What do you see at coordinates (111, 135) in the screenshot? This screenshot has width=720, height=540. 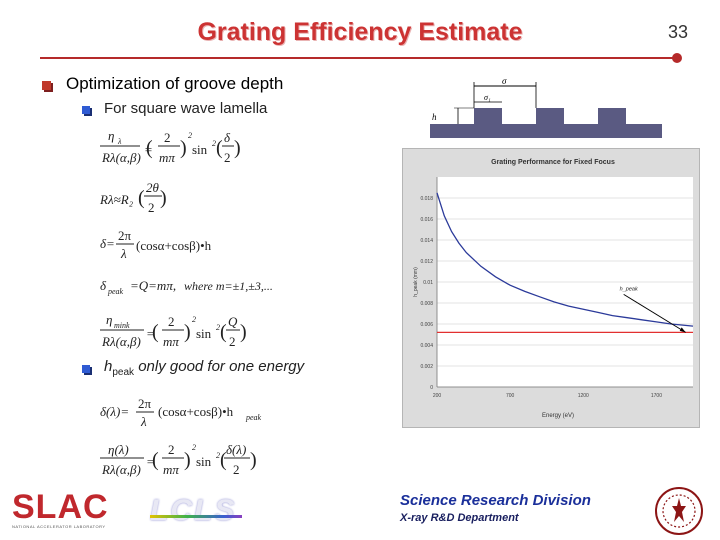 I see `svg-text: η` at bounding box center [111, 135].